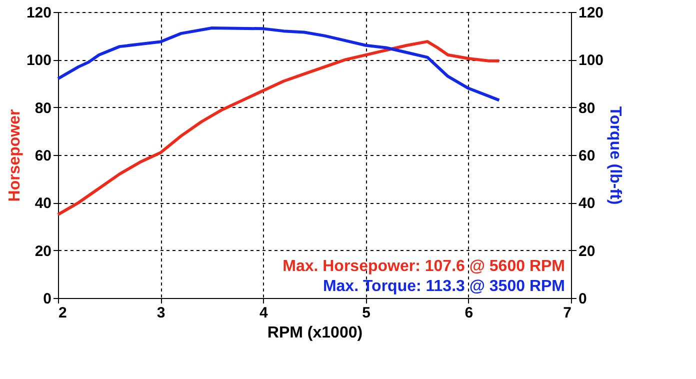  What do you see at coordinates (587, 203) in the screenshot?
I see `y2-tick-label: 40` at bounding box center [587, 203].